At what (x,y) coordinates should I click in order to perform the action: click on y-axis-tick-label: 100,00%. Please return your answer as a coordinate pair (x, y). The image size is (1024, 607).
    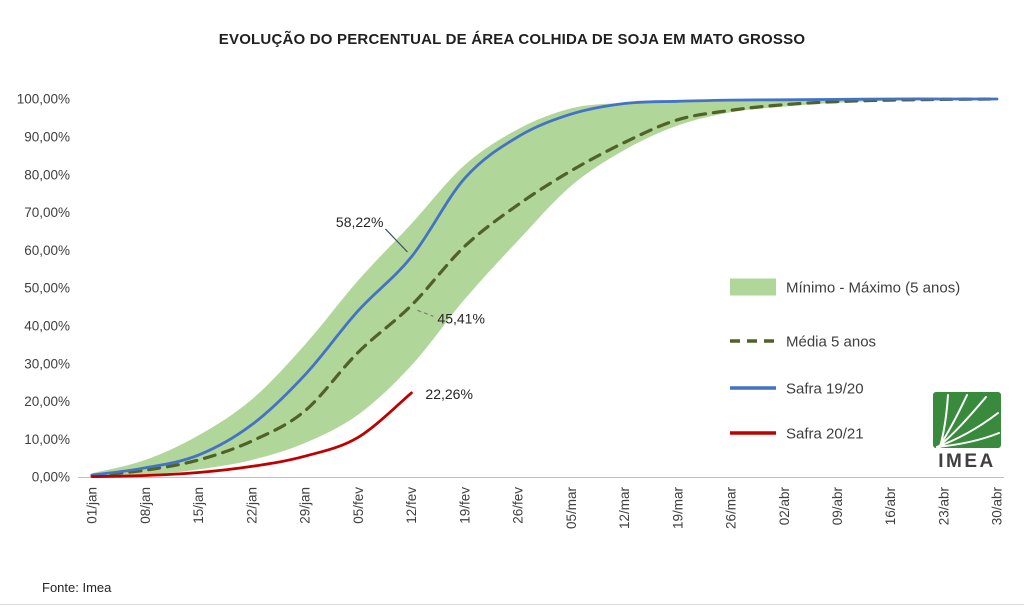
    Looking at the image, I should click on (43, 99).